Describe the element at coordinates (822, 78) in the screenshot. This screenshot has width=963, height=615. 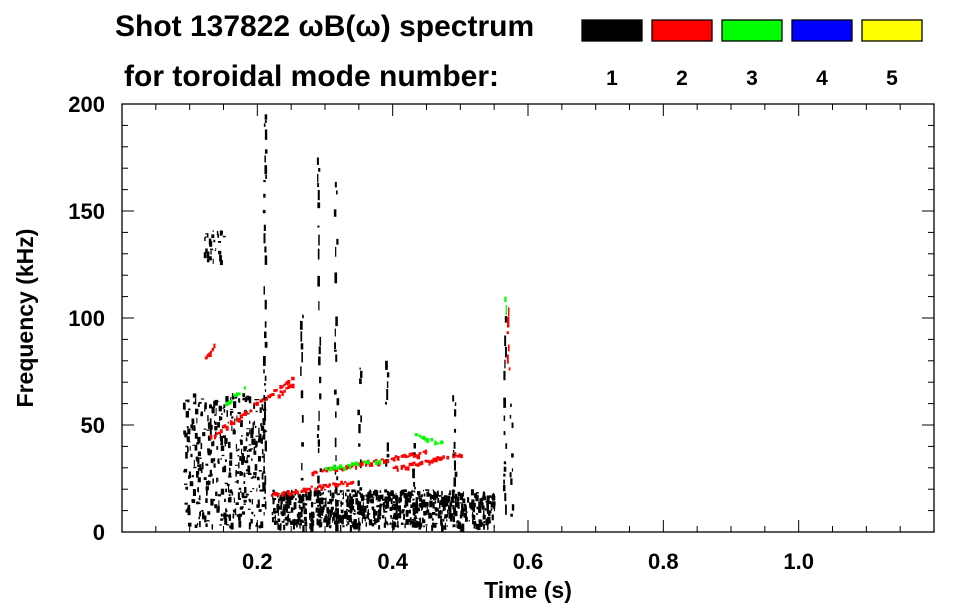
I see `legend-label-4: 4` at that location.